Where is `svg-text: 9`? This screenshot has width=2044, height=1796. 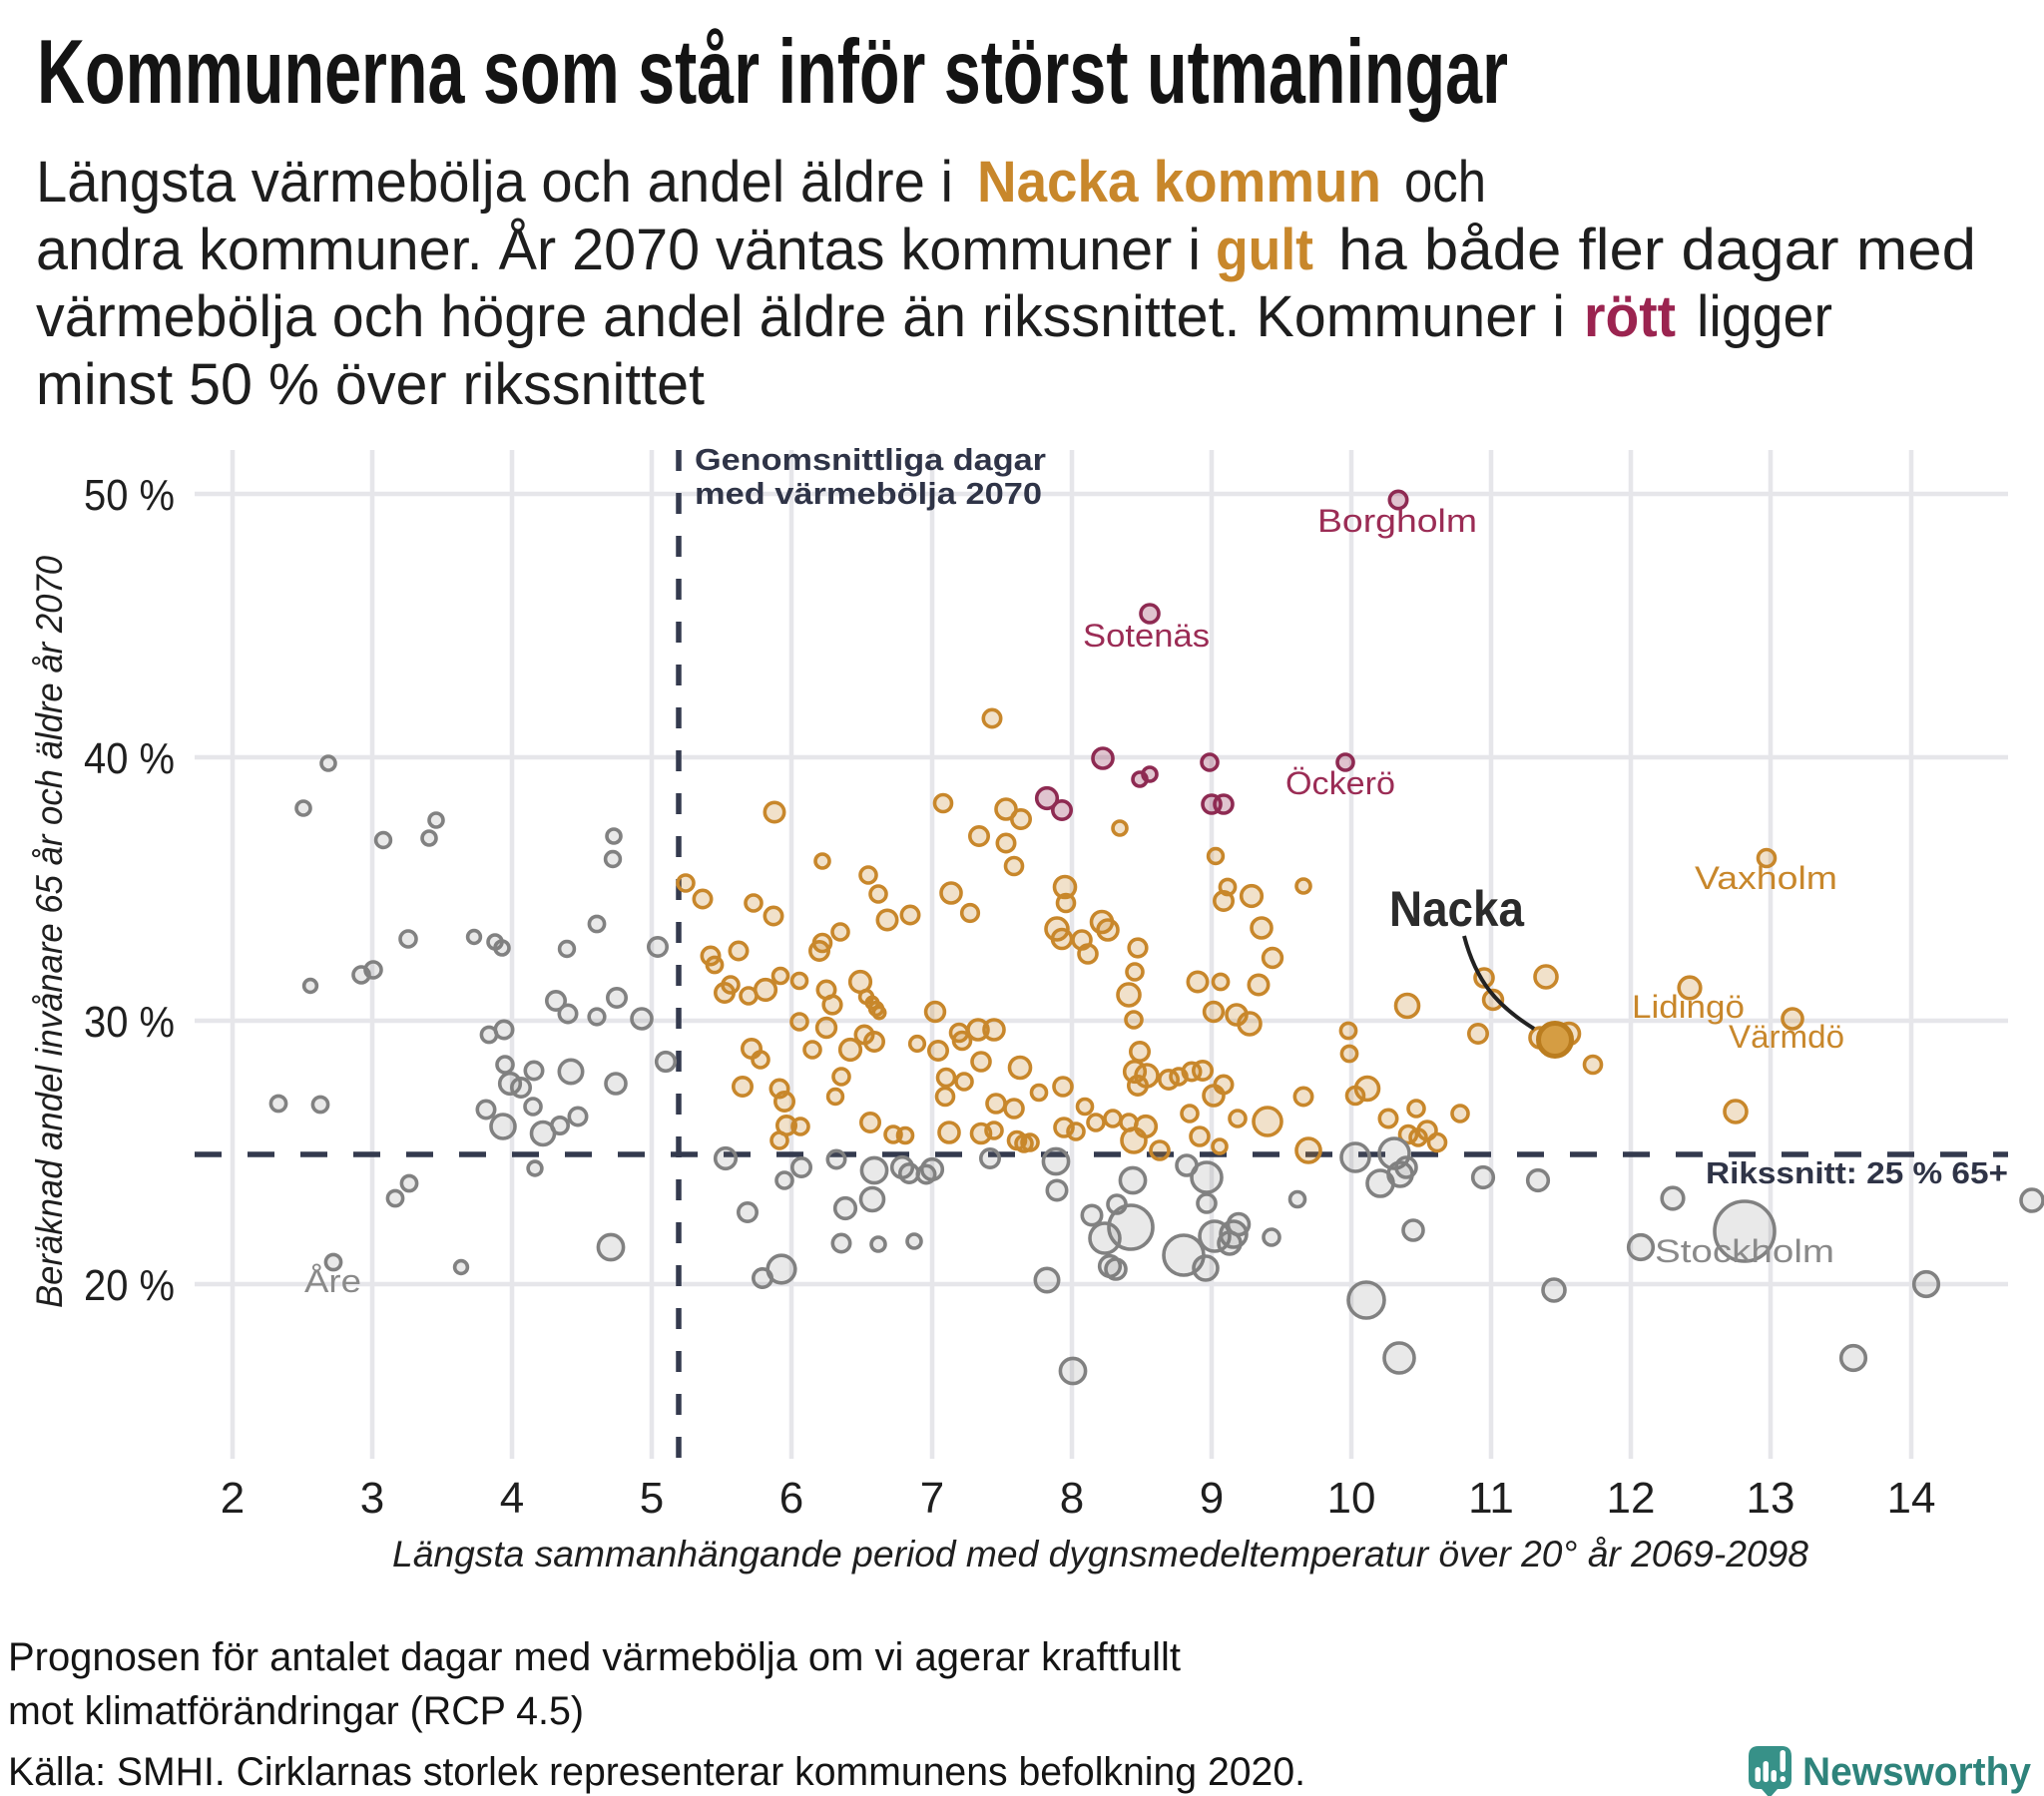
svg-text: 9 is located at coordinates (1212, 1498).